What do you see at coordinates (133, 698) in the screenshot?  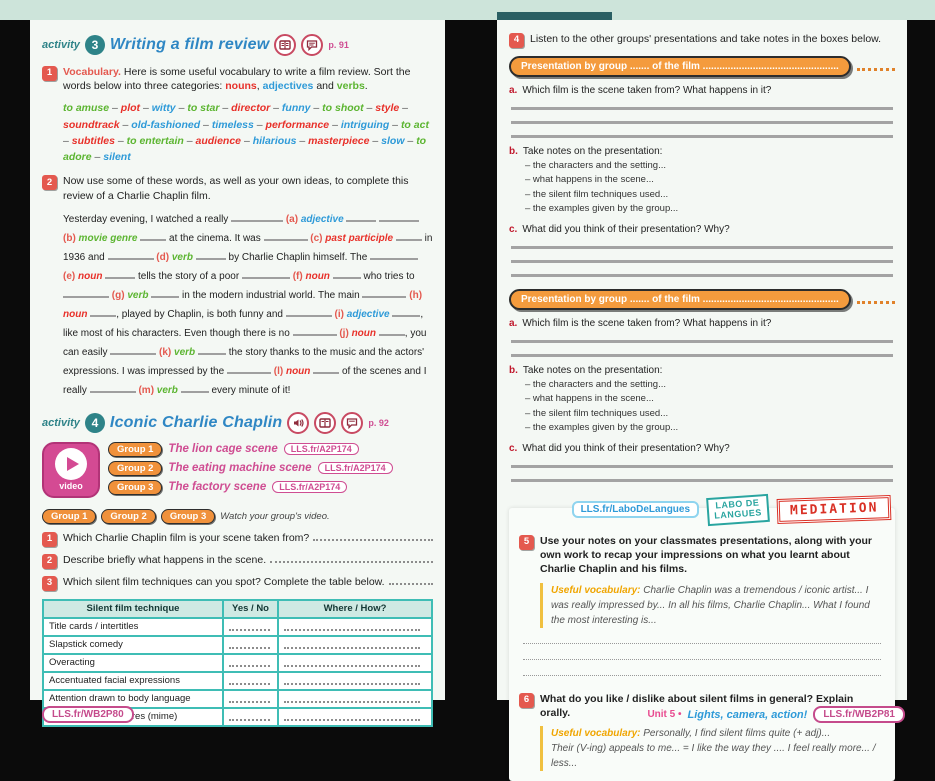 I see `technique-cell: Attention drawn to body language` at bounding box center [133, 698].